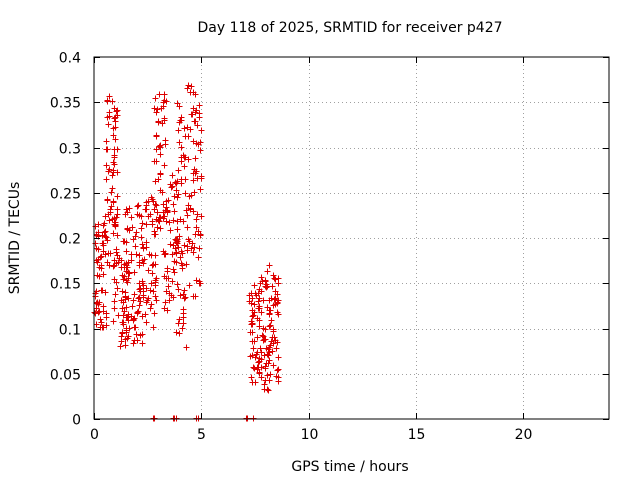 This screenshot has width=640, height=480. Describe the element at coordinates (417, 435) in the screenshot. I see `x-tick-label: 15` at that location.